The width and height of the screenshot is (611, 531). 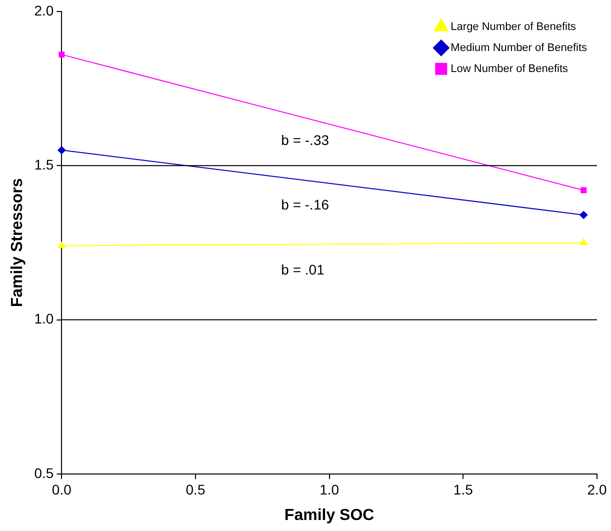 I want to click on x-tick-label: 1.5, so click(x=463, y=489).